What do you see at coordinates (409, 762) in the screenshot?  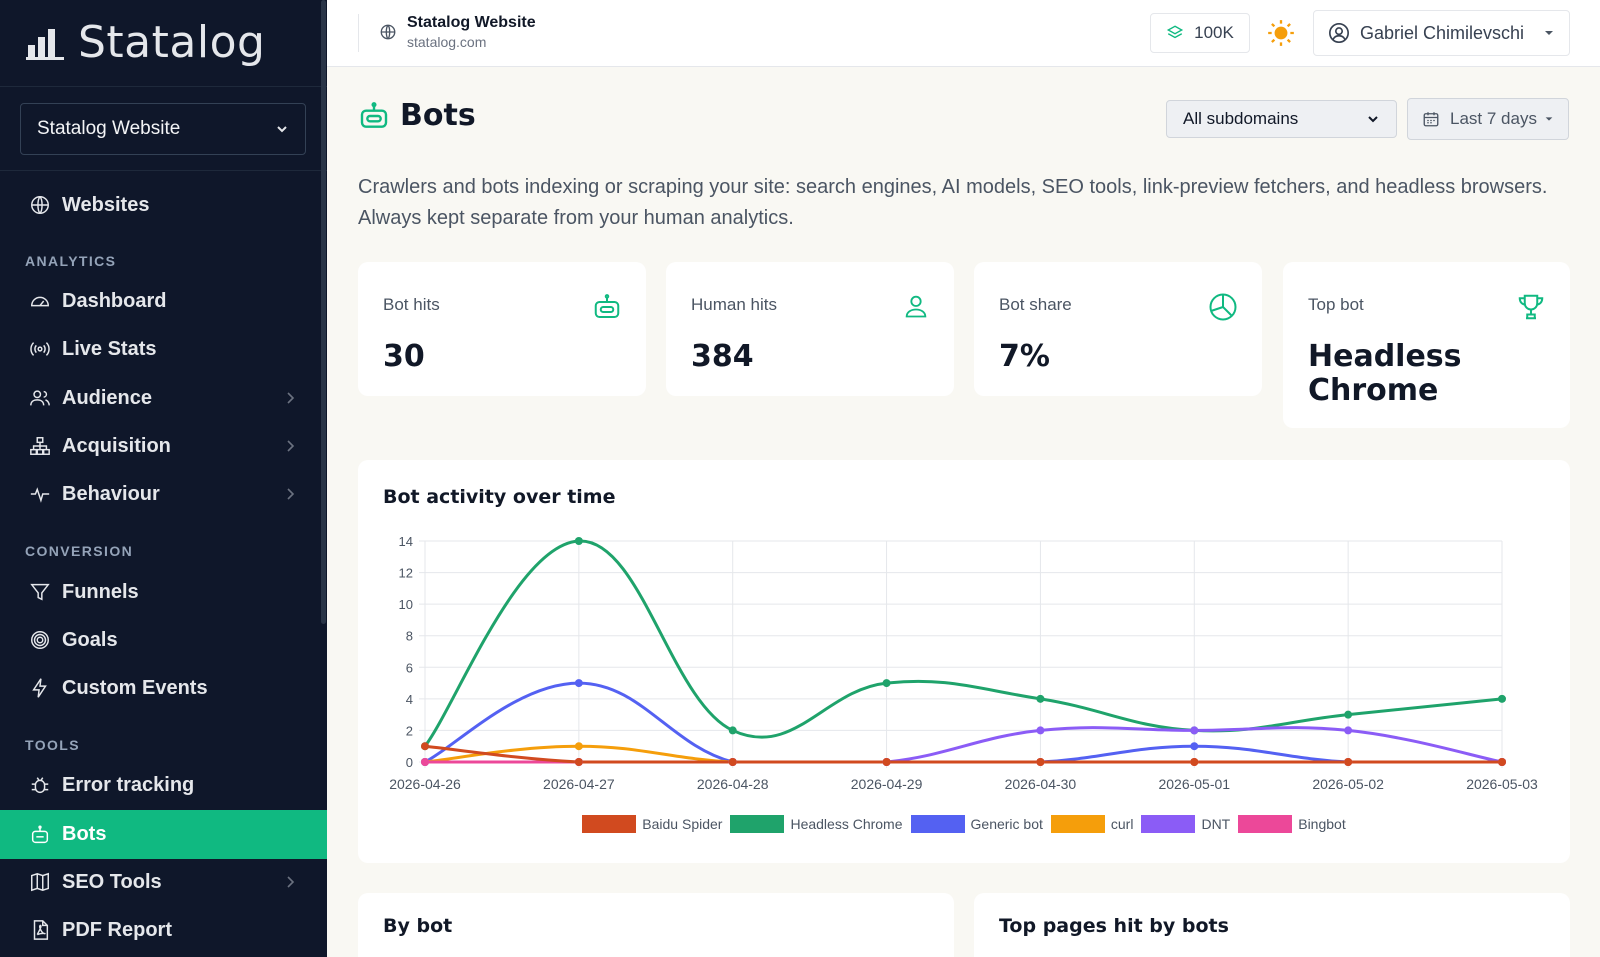 I see `y-tick-label: 0` at bounding box center [409, 762].